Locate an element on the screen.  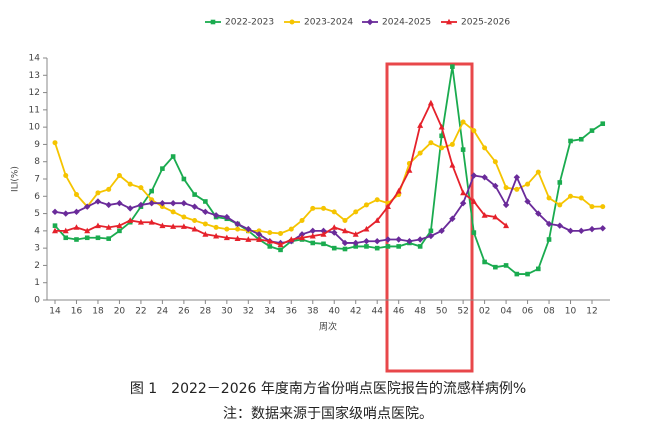
y-tick-label: 11 is located at coordinates (34, 110).